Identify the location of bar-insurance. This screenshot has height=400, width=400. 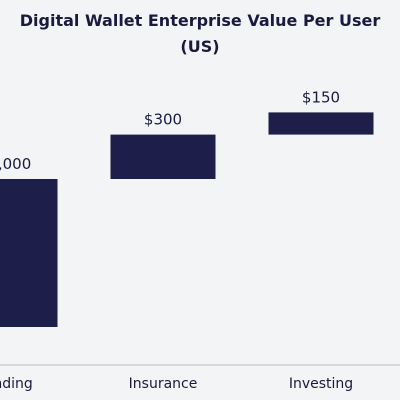
(163, 156).